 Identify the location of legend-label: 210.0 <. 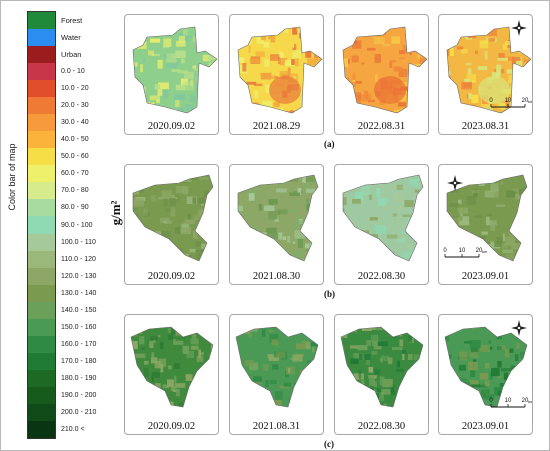
(73, 429).